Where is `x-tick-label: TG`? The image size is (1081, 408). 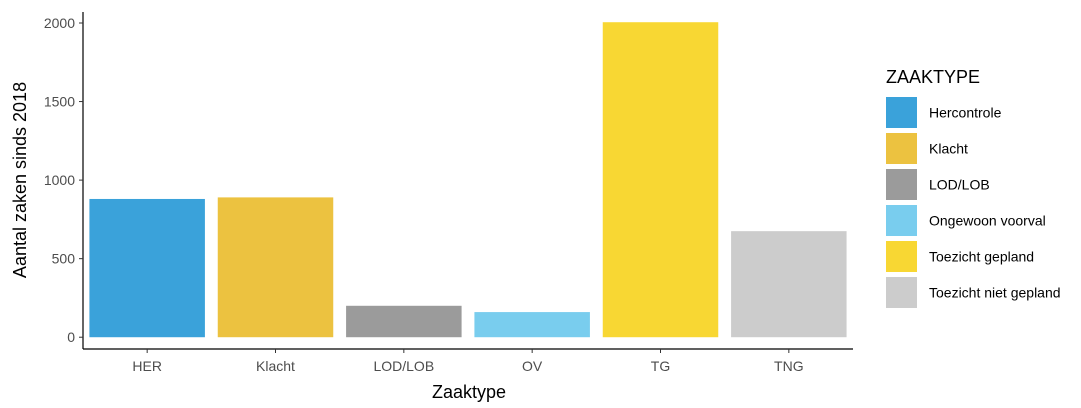
x-tick-label: TG is located at coordinates (660, 366).